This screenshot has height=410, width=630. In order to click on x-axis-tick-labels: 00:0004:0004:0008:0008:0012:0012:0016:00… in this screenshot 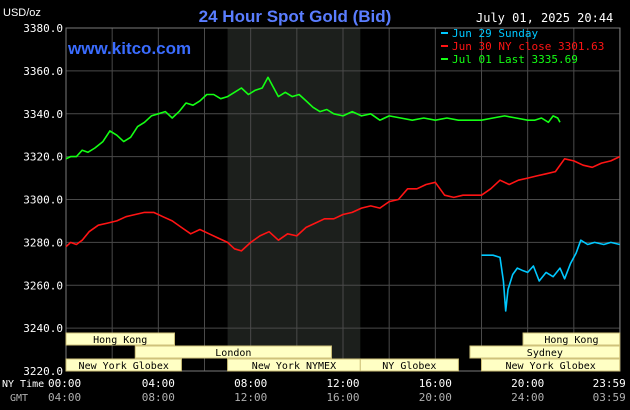, I will do `click(337, 390)`.